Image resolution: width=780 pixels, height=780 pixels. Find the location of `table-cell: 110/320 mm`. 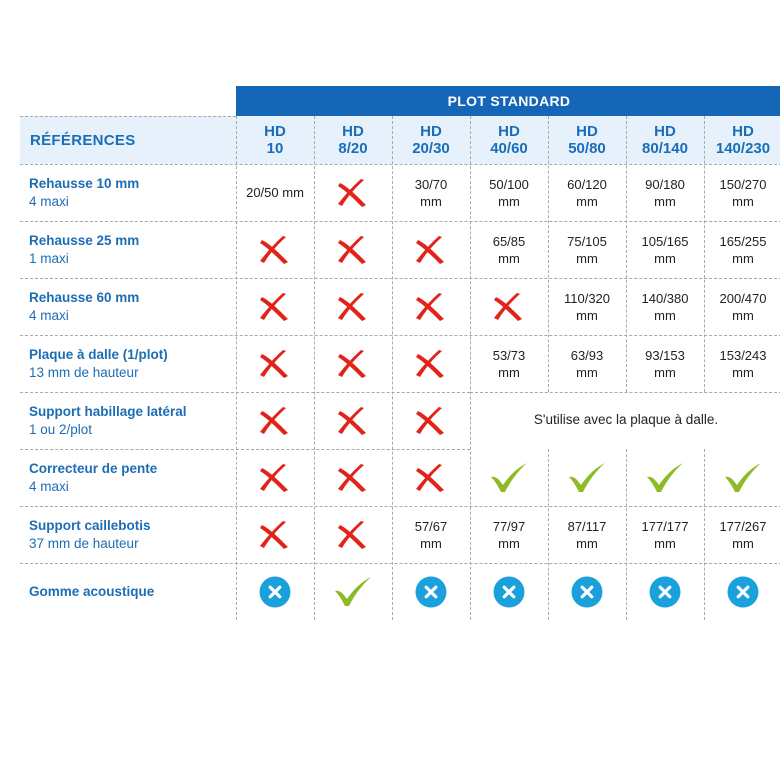

table-cell: 110/320 mm is located at coordinates (587, 306).